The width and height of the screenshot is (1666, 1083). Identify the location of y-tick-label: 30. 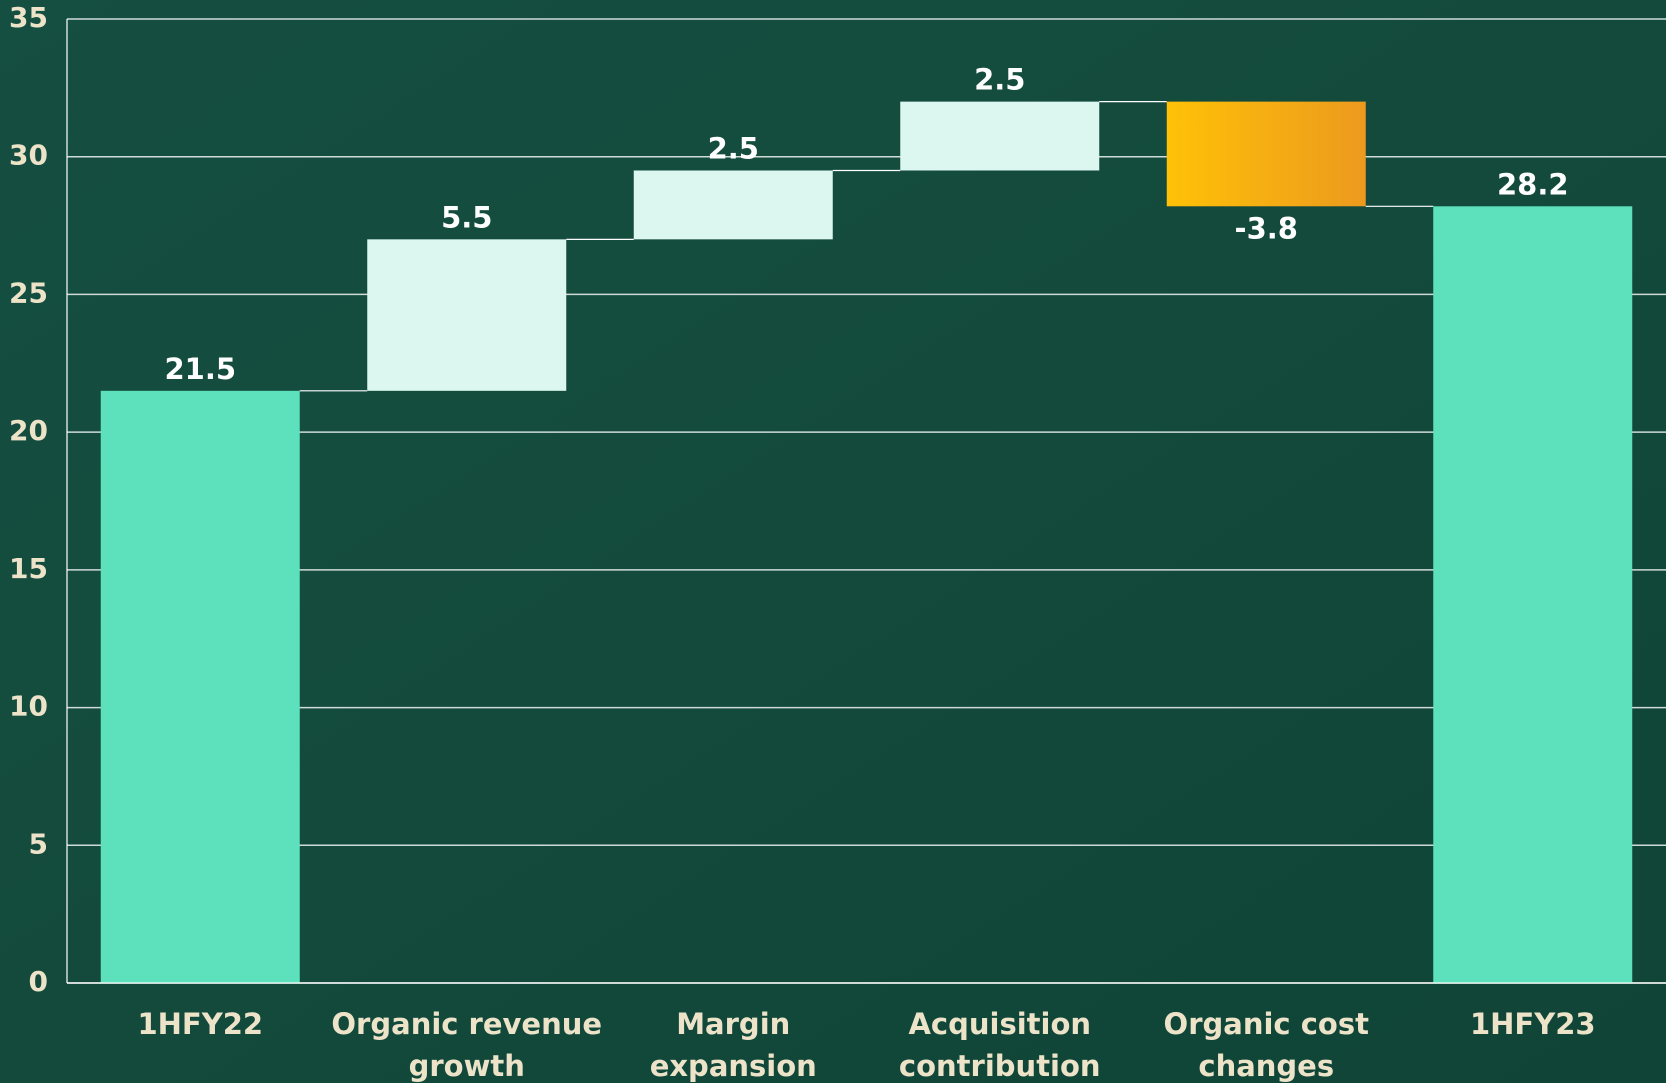
(28, 155).